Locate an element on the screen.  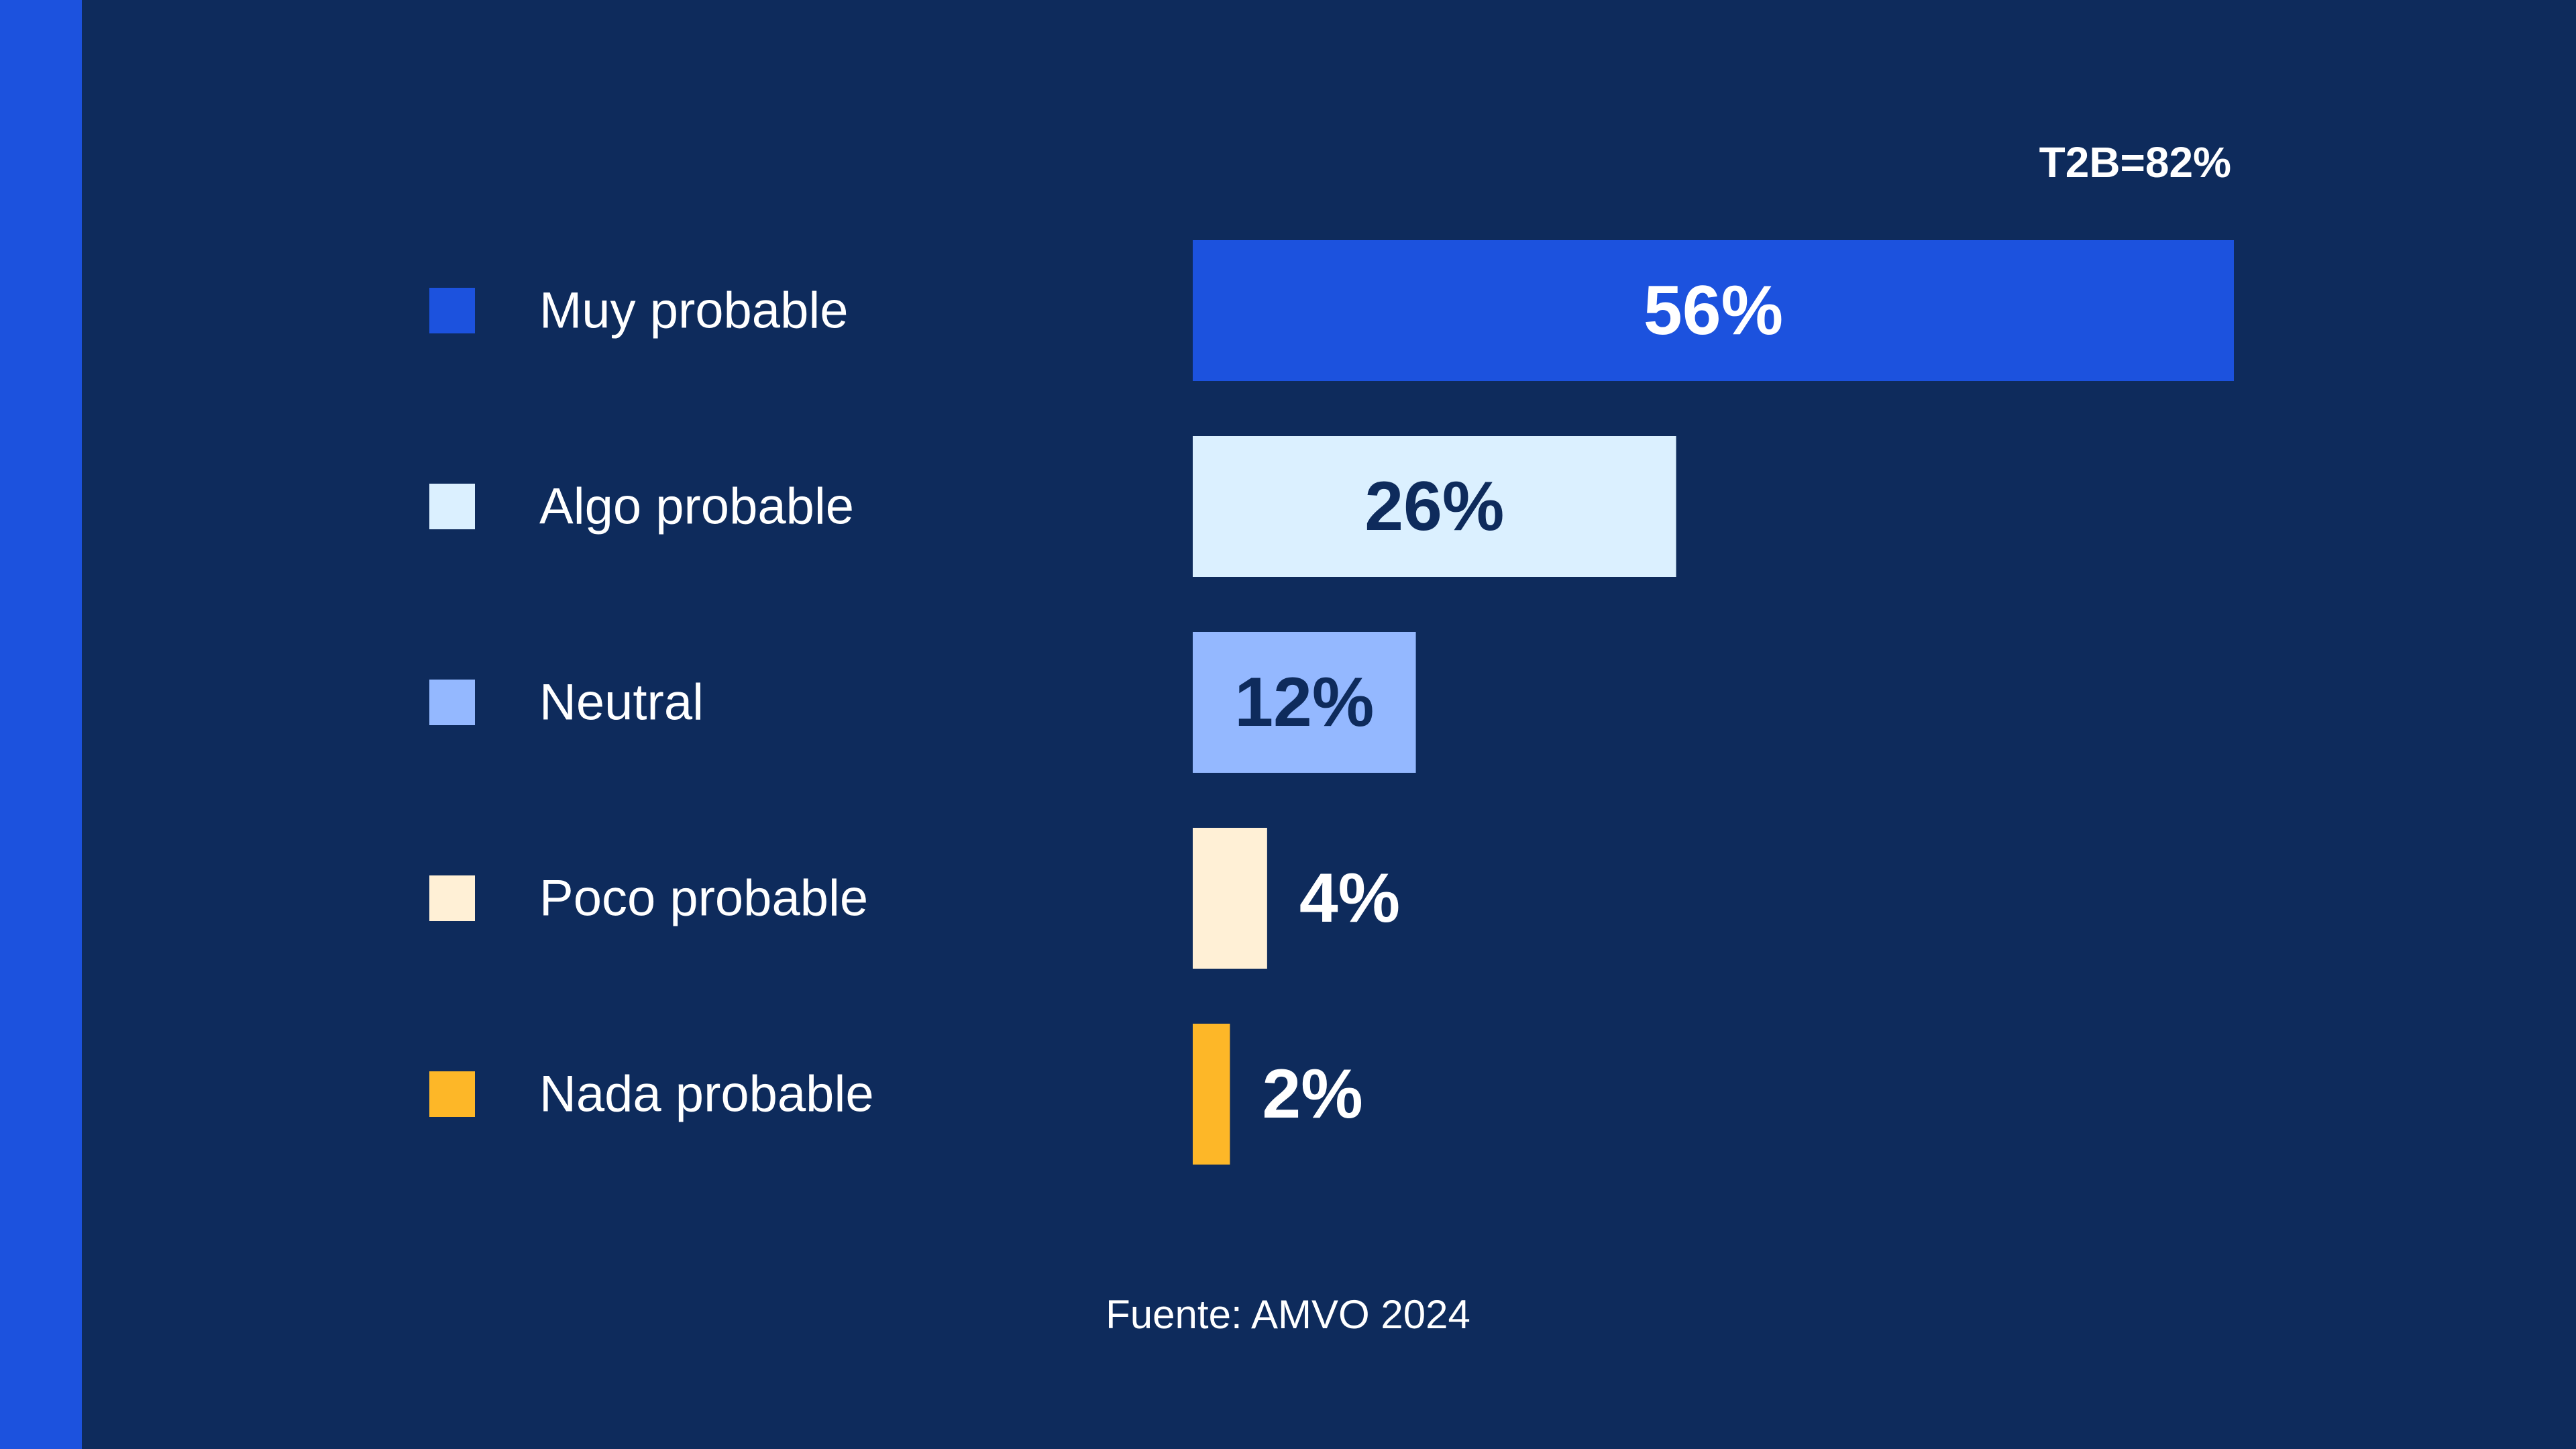
data-label: 2% is located at coordinates (1312, 1094).